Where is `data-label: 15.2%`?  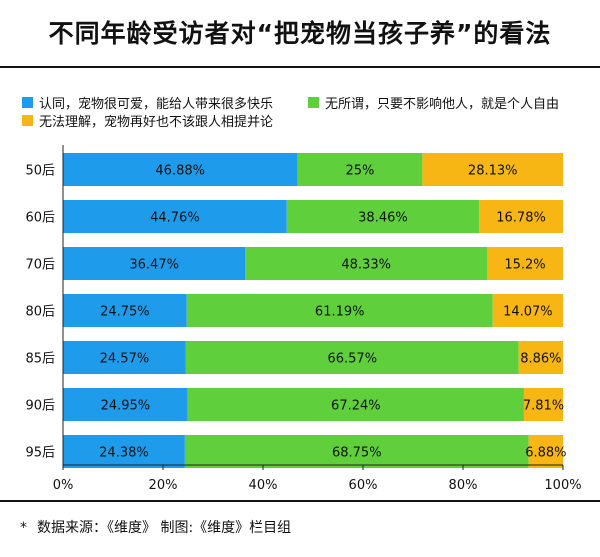 data-label: 15.2% is located at coordinates (524, 265).